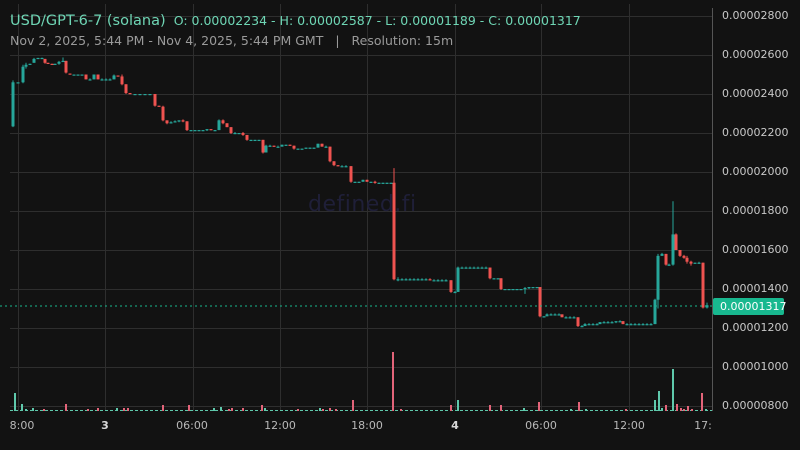 This screenshot has height=450, width=800. What do you see at coordinates (755, 366) in the screenshot?
I see `price-axis-label: 0.00001000` at bounding box center [755, 366].